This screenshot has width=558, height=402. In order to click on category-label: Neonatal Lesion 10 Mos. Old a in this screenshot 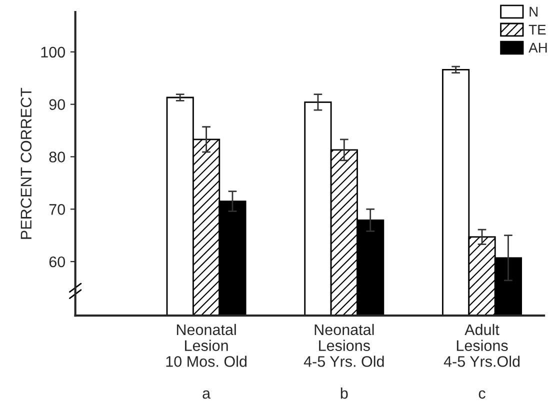, I will do `click(206, 361)`.